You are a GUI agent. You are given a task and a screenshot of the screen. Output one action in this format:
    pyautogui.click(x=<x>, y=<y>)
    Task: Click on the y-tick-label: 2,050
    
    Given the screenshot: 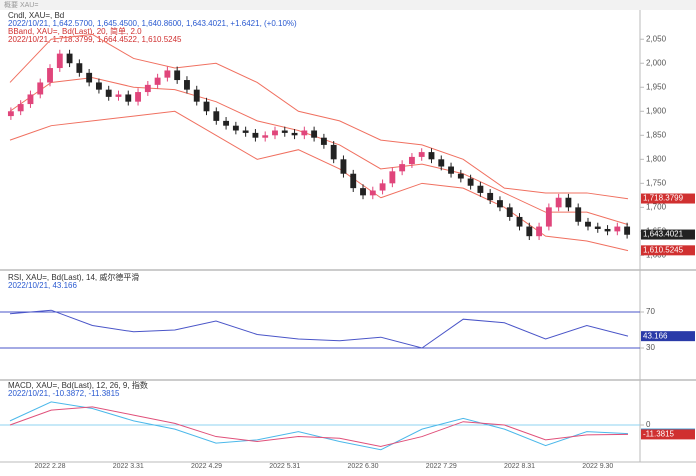 What is the action you would take?
    pyautogui.click(x=656, y=38)
    